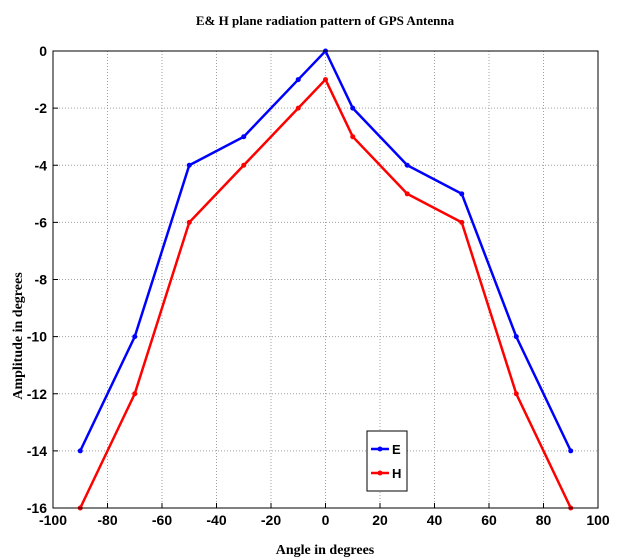 The width and height of the screenshot is (617, 558). Describe the element at coordinates (53, 520) in the screenshot. I see `x-tick-label: -100` at that location.